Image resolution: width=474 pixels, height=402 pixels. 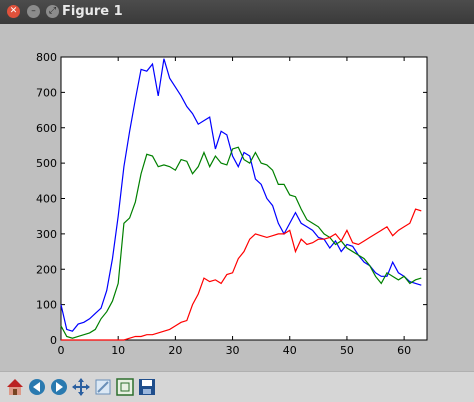 What do you see at coordinates (46, 269) in the screenshot?
I see `y-tick-label: 200` at bounding box center [46, 269].